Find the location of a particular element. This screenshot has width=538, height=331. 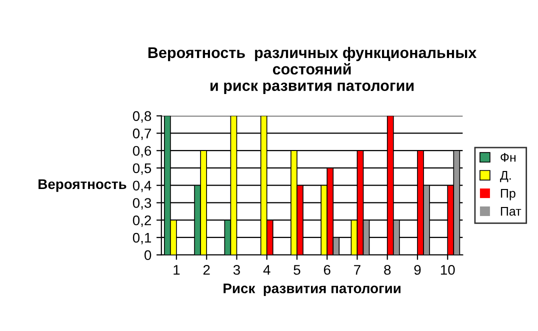

legend-label: Д. is located at coordinates (505, 176).